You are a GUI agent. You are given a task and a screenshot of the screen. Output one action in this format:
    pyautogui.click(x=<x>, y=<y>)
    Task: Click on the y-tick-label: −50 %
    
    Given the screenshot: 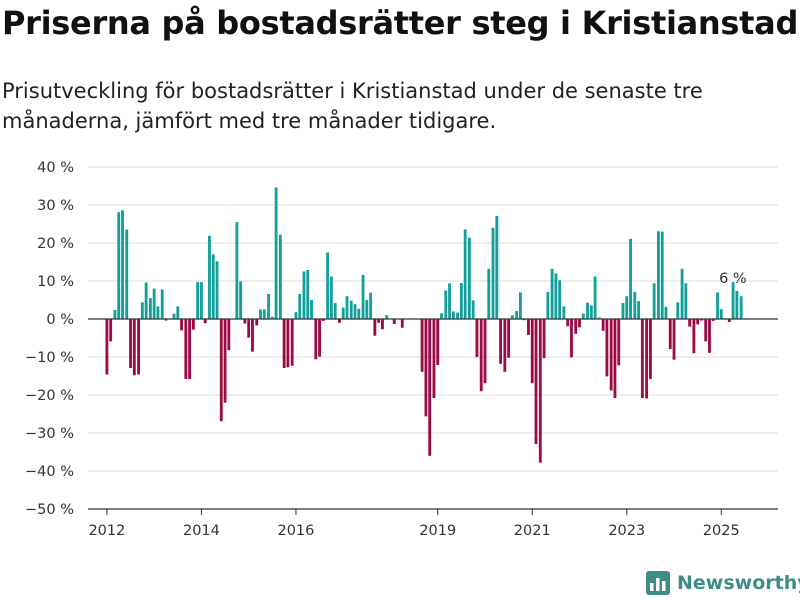 What is the action you would take?
    pyautogui.click(x=49, y=510)
    